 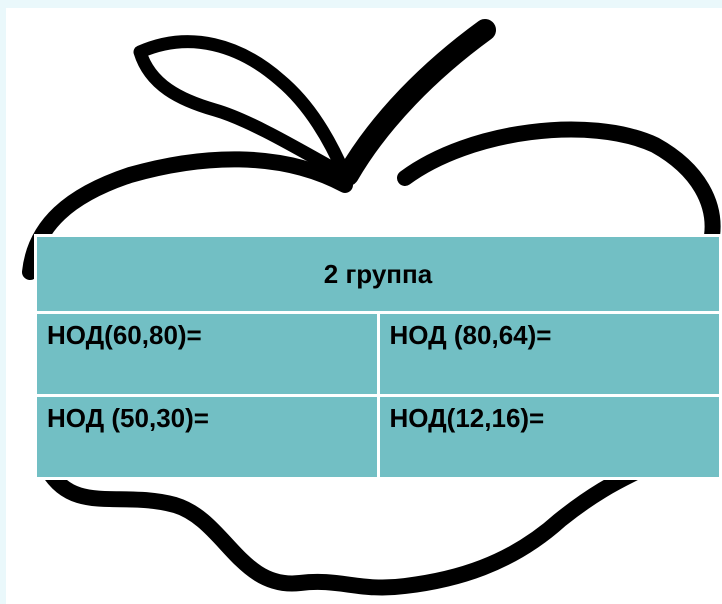 I want to click on table-header: 2 группа, so click(x=378, y=274).